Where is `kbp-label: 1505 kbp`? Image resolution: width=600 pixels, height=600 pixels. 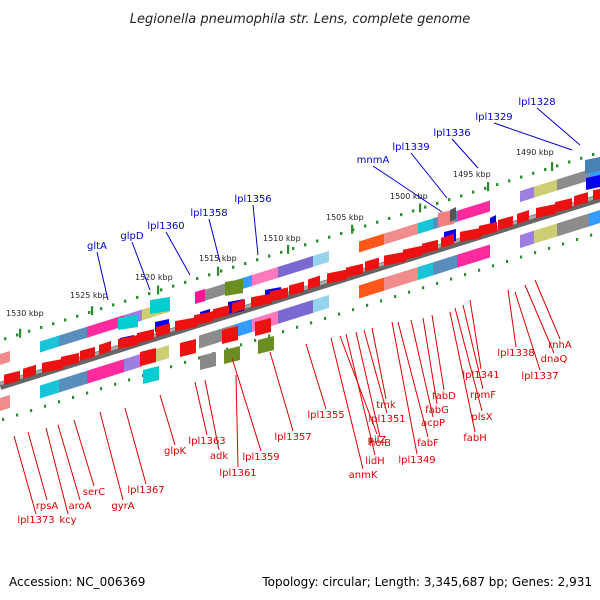 kbp-label: 1505 kbp is located at coordinates (345, 217).